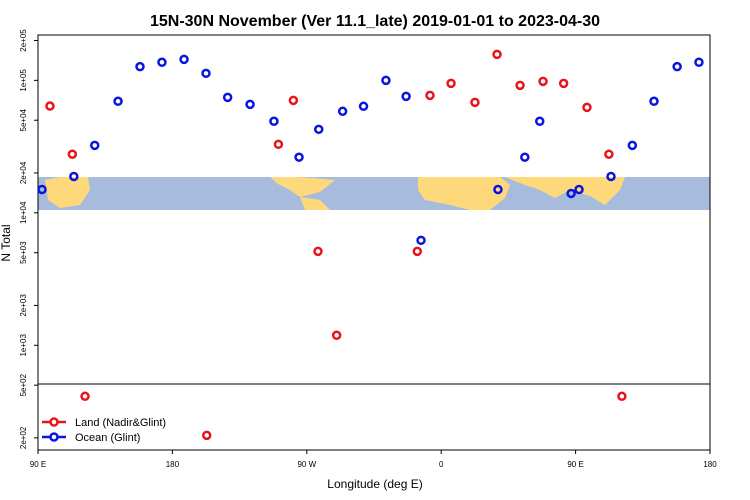  I want to click on legend-label: Ocean (Glint), so click(107, 438).